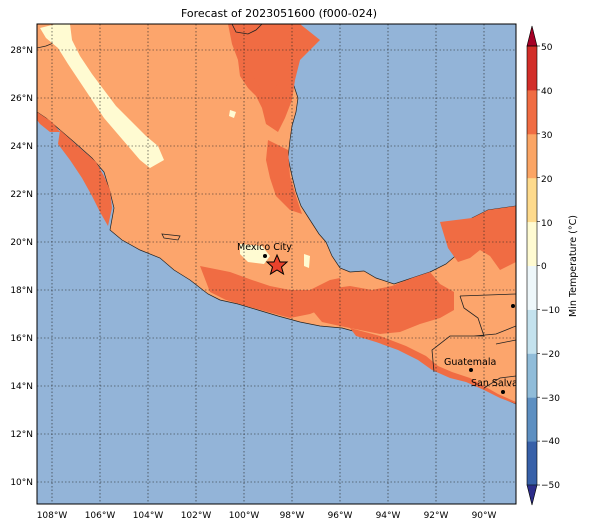 The width and height of the screenshot is (591, 528). I want to click on map-title: Forecast of 2023051600 (f000-024), so click(279, 13).